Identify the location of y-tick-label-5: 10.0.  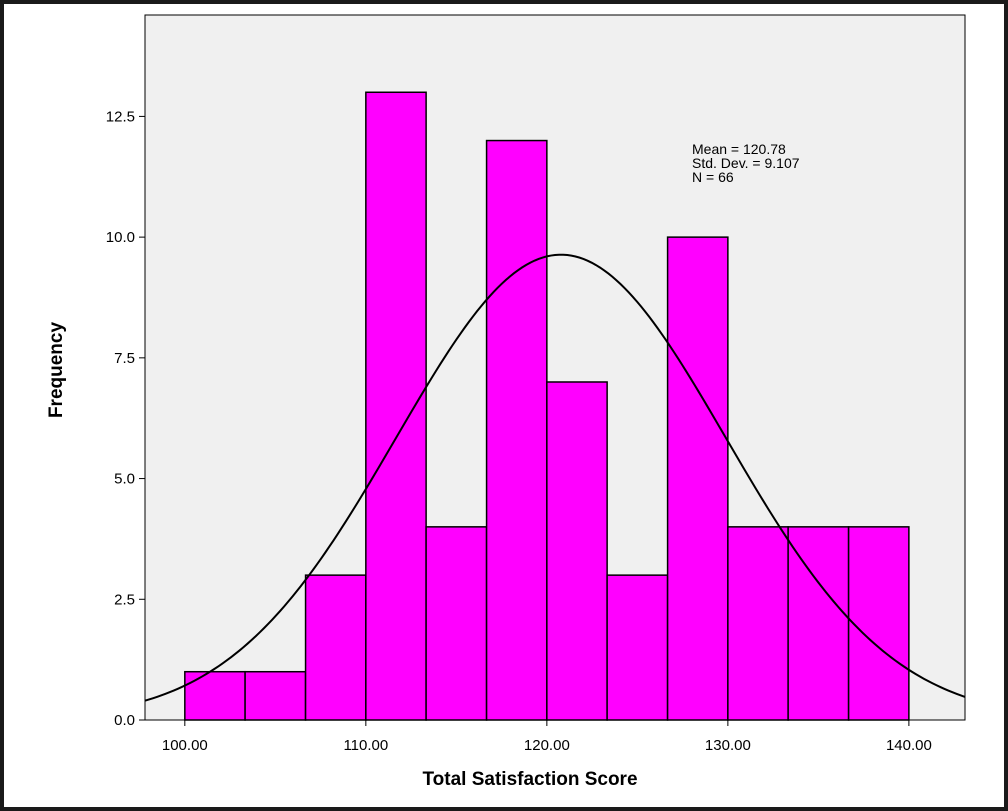
(120, 237).